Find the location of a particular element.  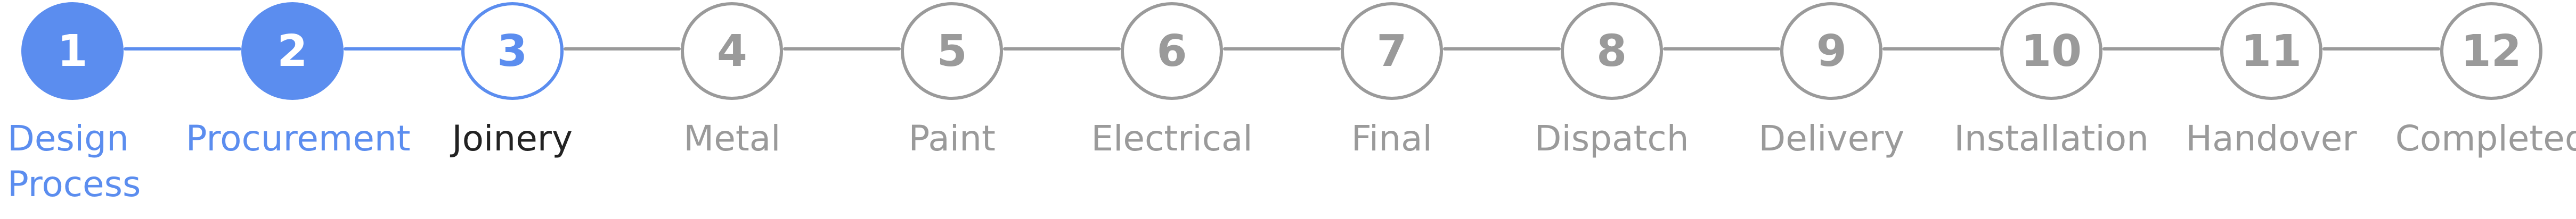

step-number-circle: 5 is located at coordinates (953, 51).